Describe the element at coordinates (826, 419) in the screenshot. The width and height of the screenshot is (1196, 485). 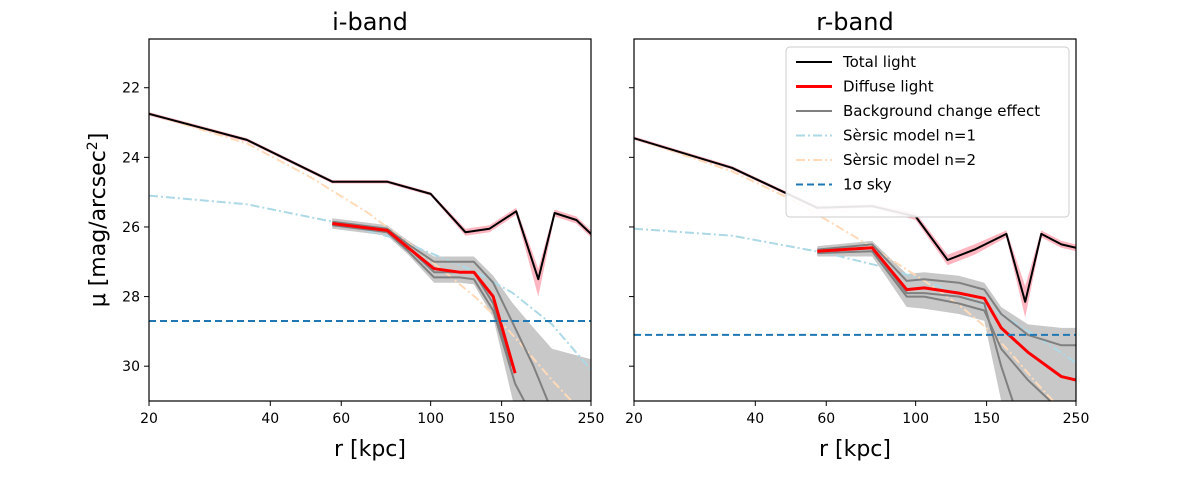
I see `r-band-x-tick-label: 60` at that location.